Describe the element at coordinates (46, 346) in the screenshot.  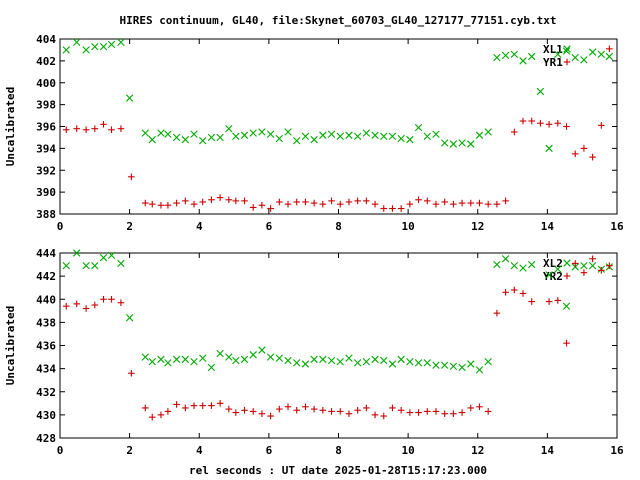
I see `y-tick-label: 436` at that location.